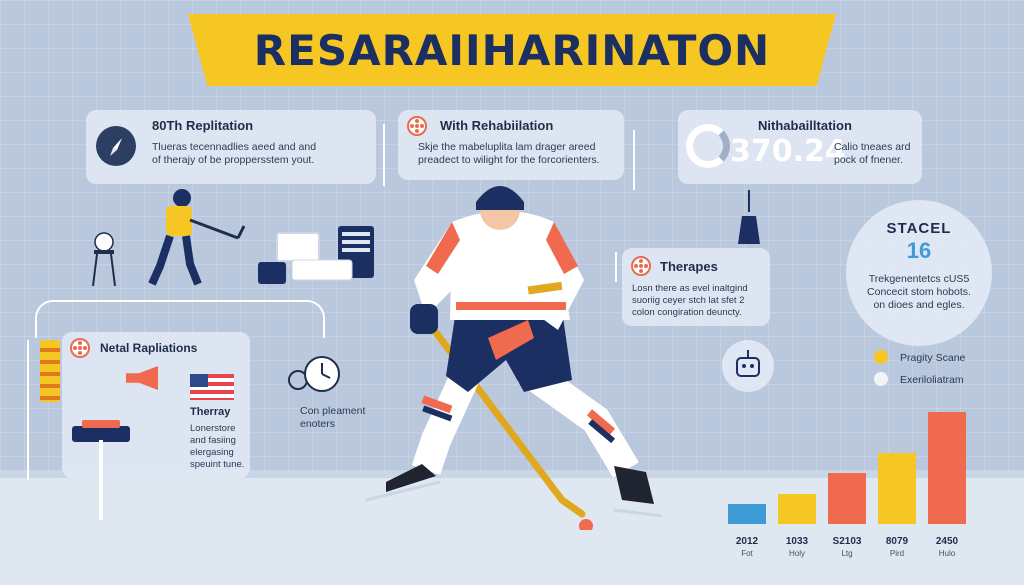 This screenshot has width=1024, height=585. What do you see at coordinates (213, 428) in the screenshot?
I see `card-netal-text-1: Lonerstore` at bounding box center [213, 428].